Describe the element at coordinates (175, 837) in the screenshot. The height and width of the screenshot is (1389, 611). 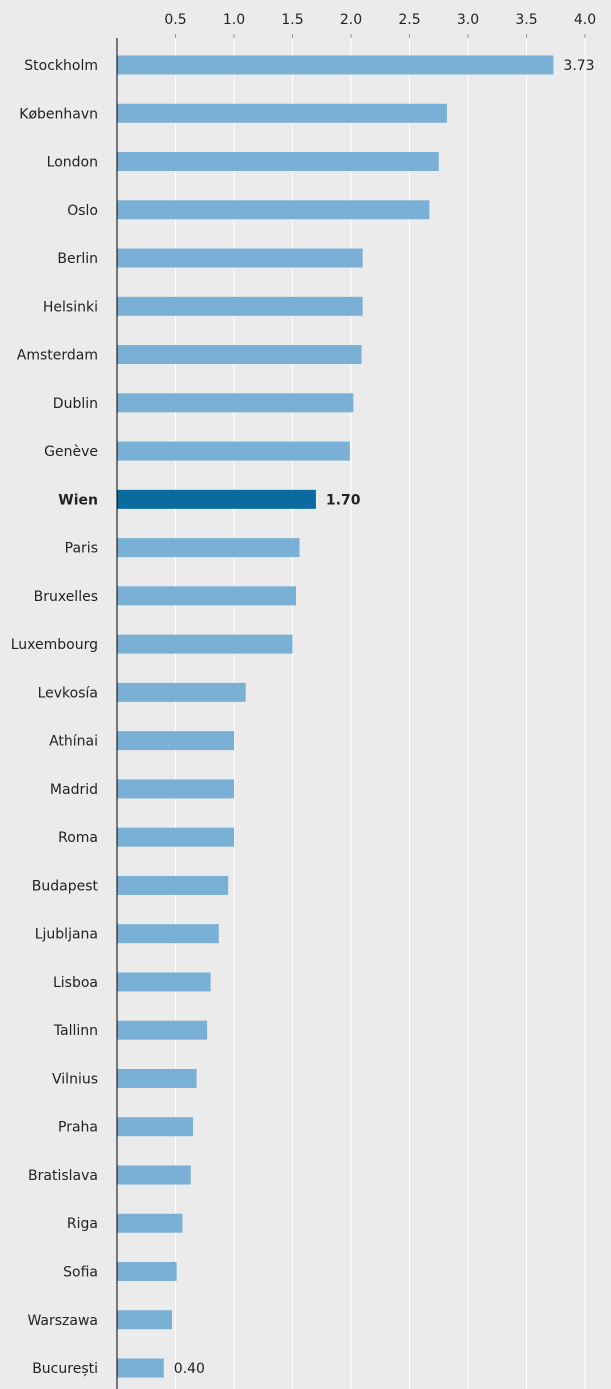
I see `bar-roma` at that location.